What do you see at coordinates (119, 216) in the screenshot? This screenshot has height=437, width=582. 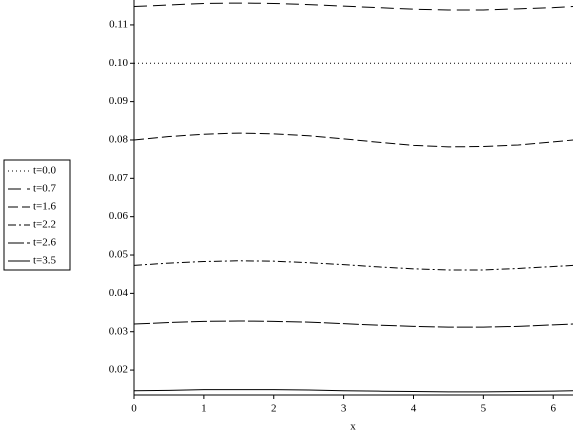 I see `y-tick-label: 0.06` at bounding box center [119, 216].